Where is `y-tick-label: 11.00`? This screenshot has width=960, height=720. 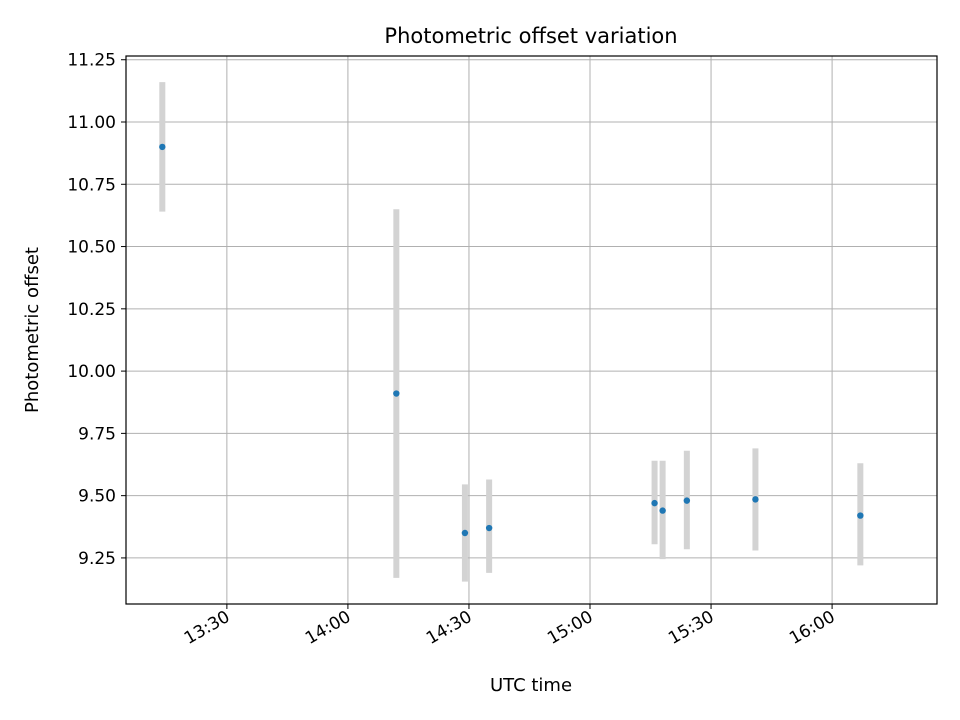
y-tick-label: 11.00 is located at coordinates (91, 123).